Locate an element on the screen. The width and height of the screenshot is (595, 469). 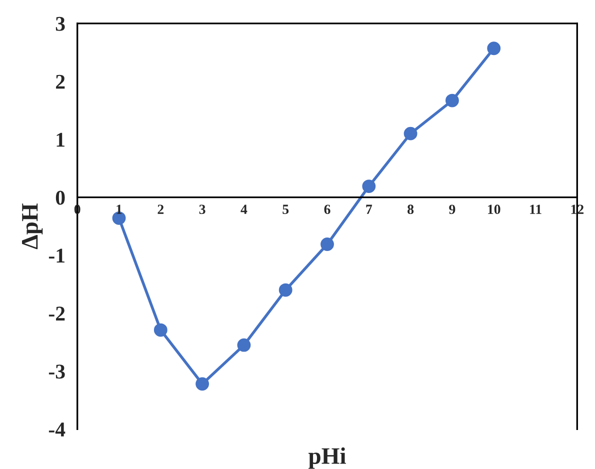
y-tick-label: -2 is located at coordinates (56, 313).